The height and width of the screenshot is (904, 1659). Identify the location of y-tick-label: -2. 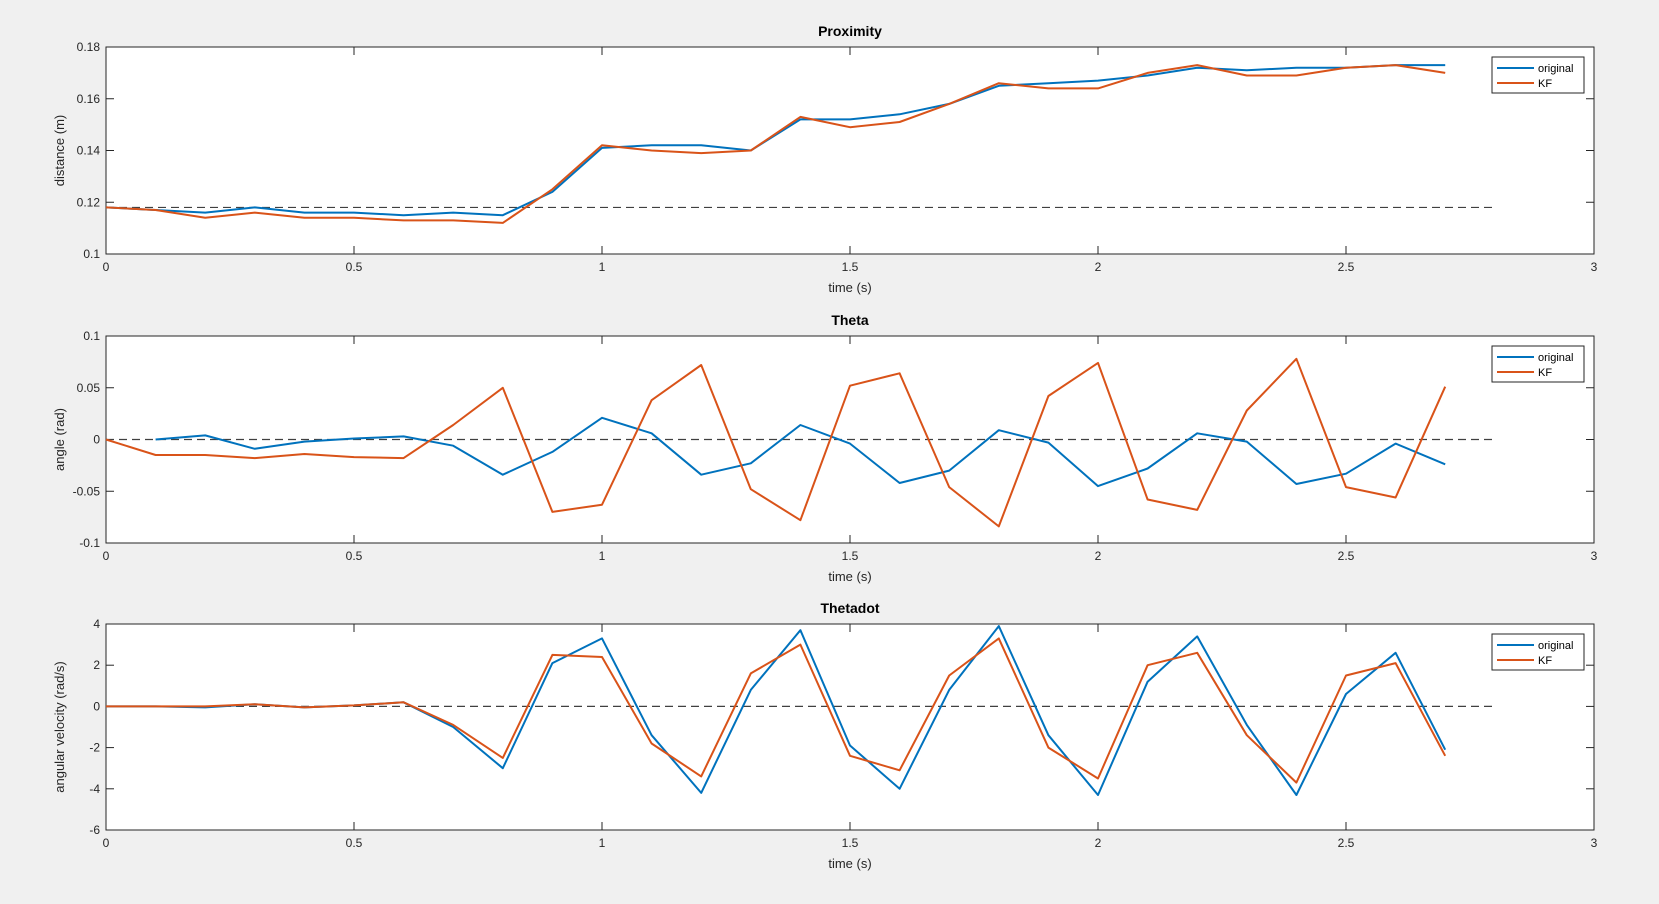
(94, 748).